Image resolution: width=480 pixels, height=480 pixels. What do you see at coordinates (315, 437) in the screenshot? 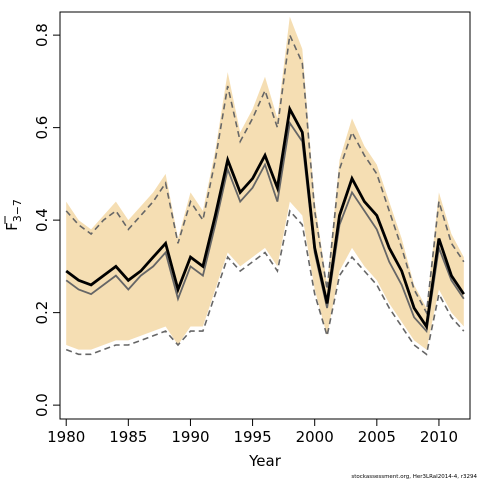
I see `x-tick-label: 2000` at bounding box center [315, 437].